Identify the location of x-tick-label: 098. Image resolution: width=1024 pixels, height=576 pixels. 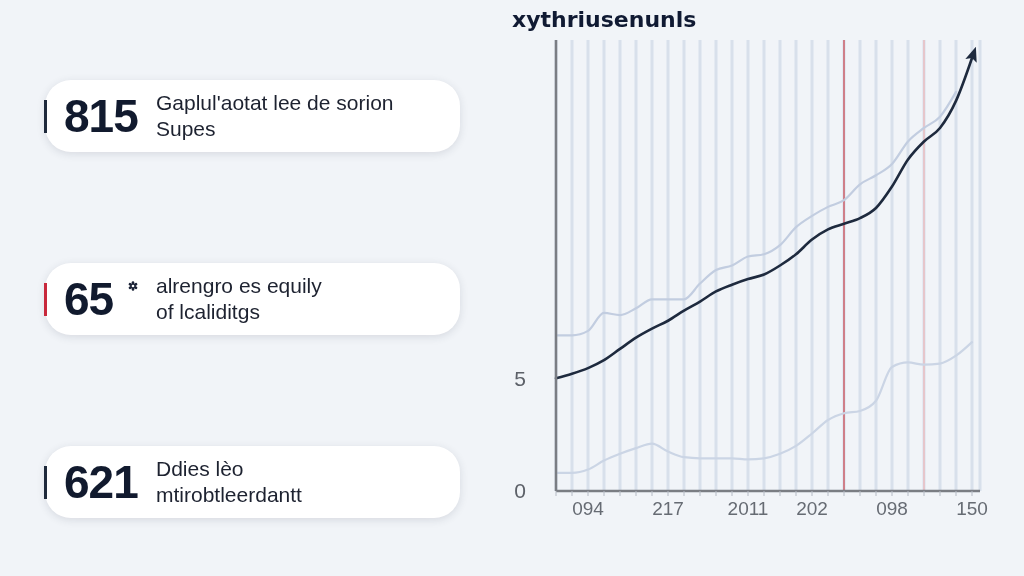
(892, 509).